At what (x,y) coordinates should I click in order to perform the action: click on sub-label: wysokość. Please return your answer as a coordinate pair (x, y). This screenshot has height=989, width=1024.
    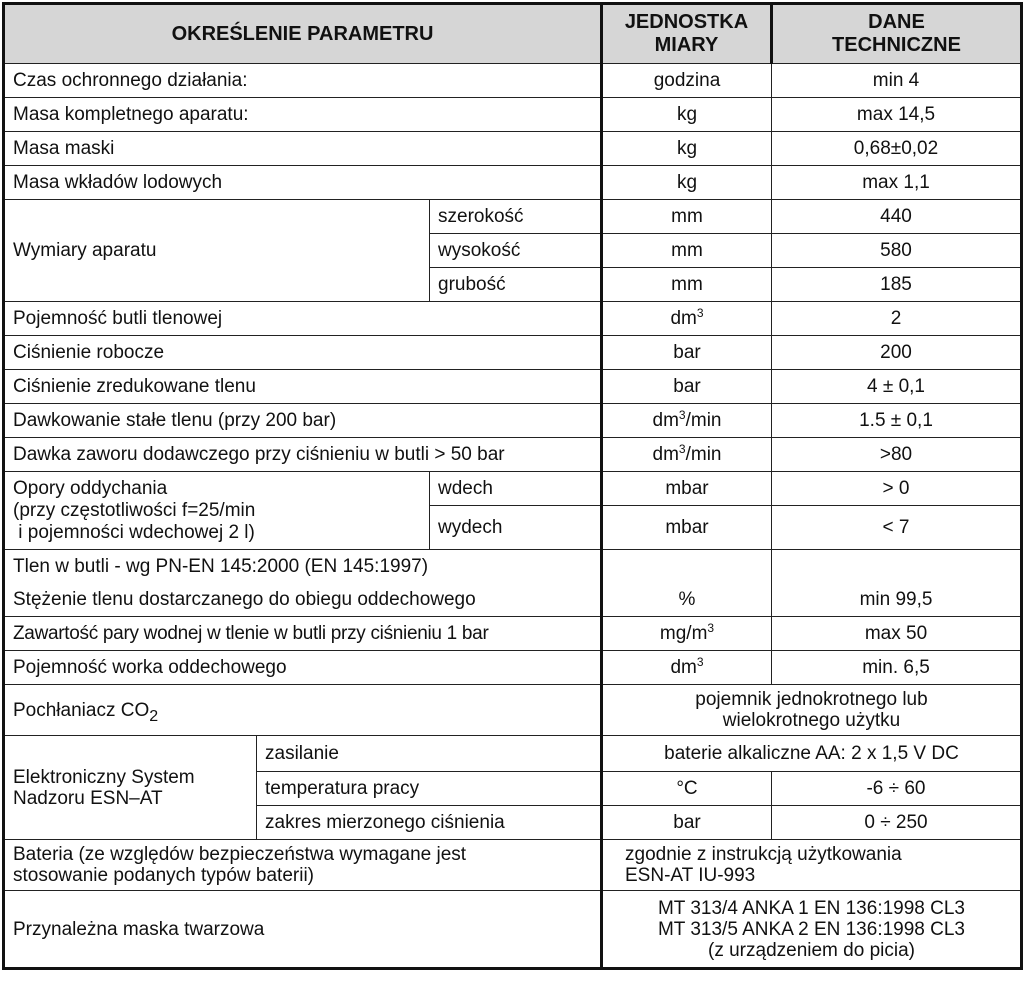
    Looking at the image, I should click on (515, 250).